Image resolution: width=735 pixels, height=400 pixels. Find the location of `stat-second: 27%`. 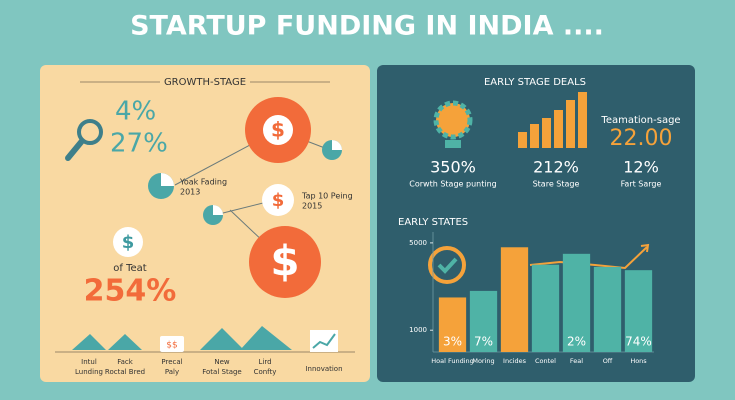

stat-second: 27% is located at coordinates (139, 144).